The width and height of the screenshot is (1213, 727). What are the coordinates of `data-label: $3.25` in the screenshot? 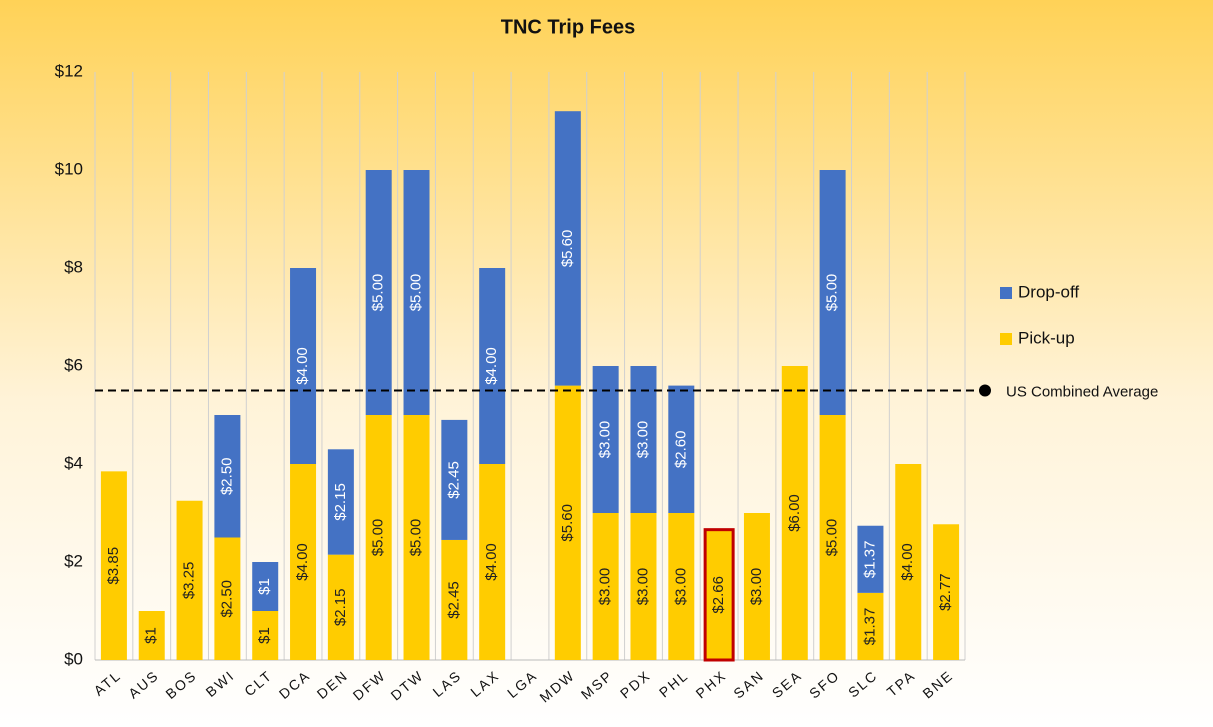 It's located at (189, 581).